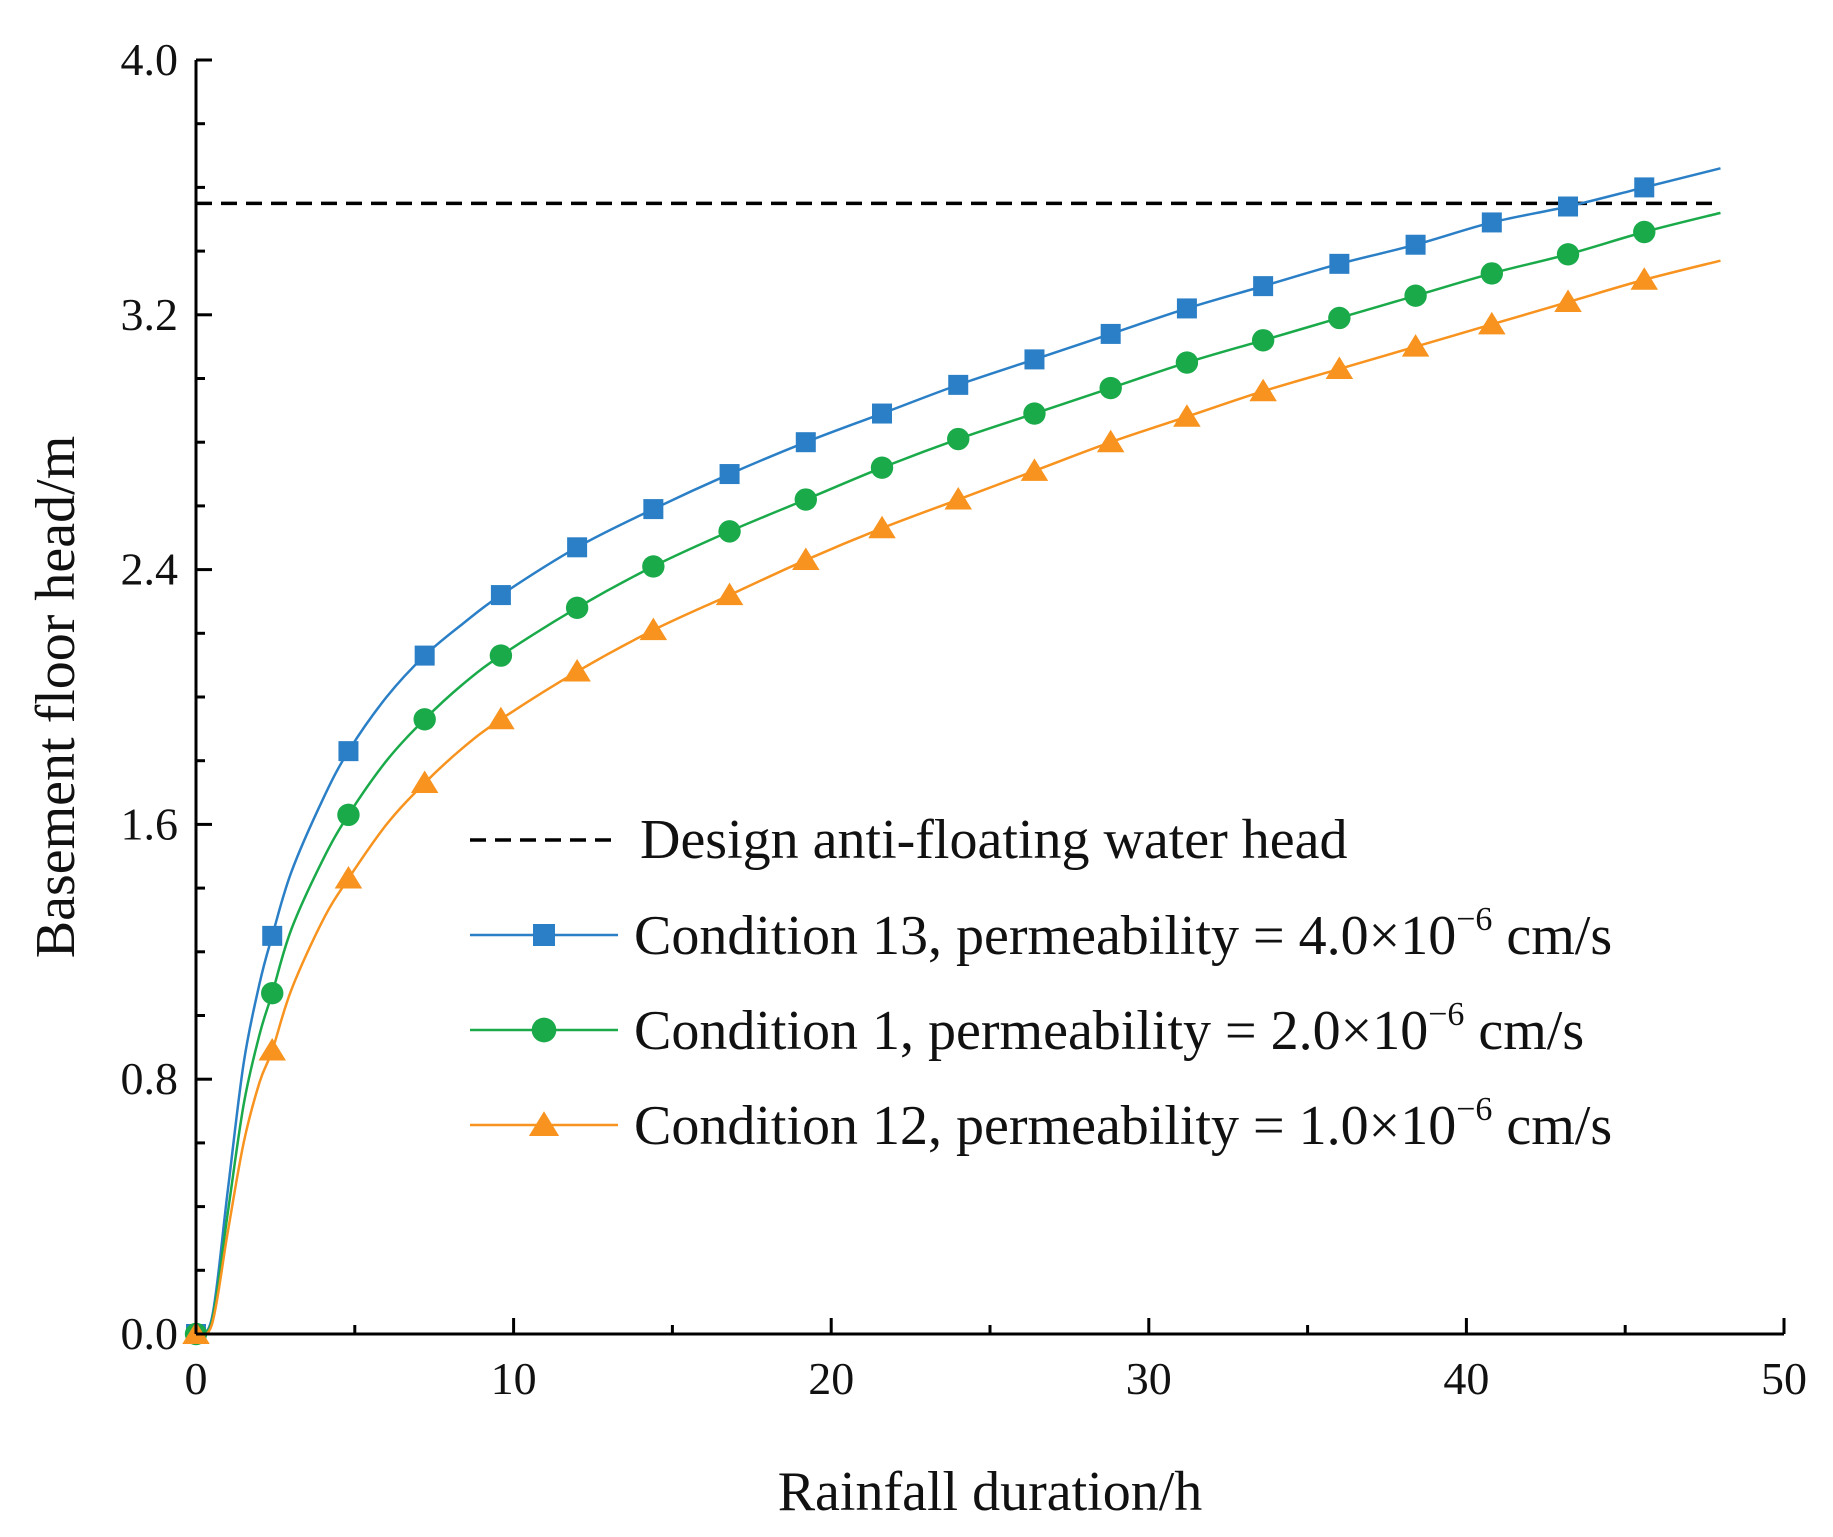  What do you see at coordinates (1466, 1378) in the screenshot?
I see `x-tick-label: 40` at bounding box center [1466, 1378].